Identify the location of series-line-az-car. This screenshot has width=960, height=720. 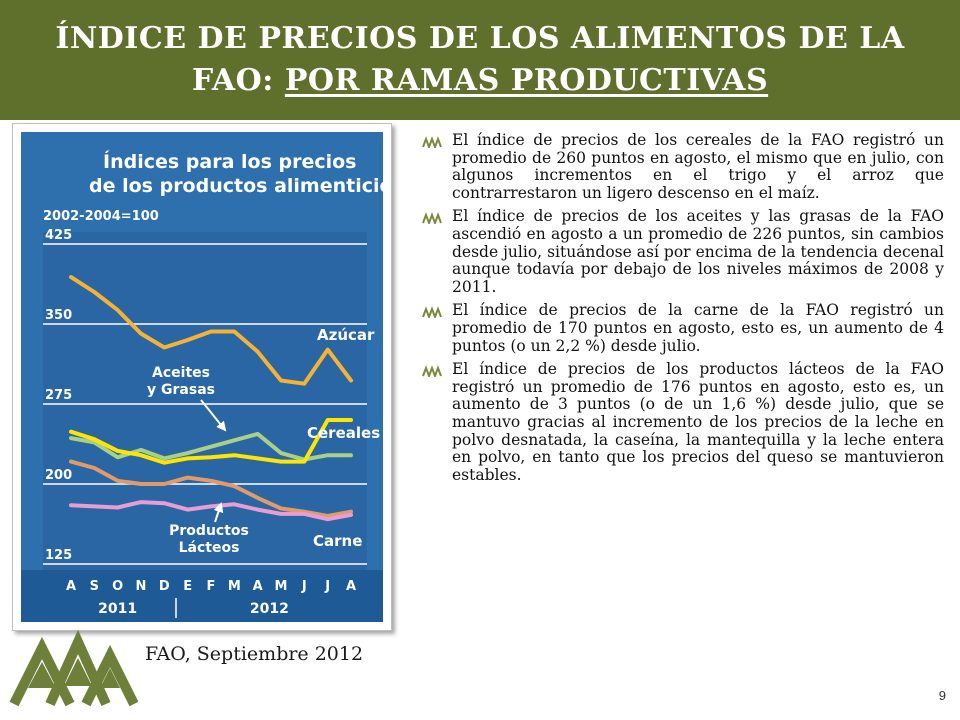
(211, 330).